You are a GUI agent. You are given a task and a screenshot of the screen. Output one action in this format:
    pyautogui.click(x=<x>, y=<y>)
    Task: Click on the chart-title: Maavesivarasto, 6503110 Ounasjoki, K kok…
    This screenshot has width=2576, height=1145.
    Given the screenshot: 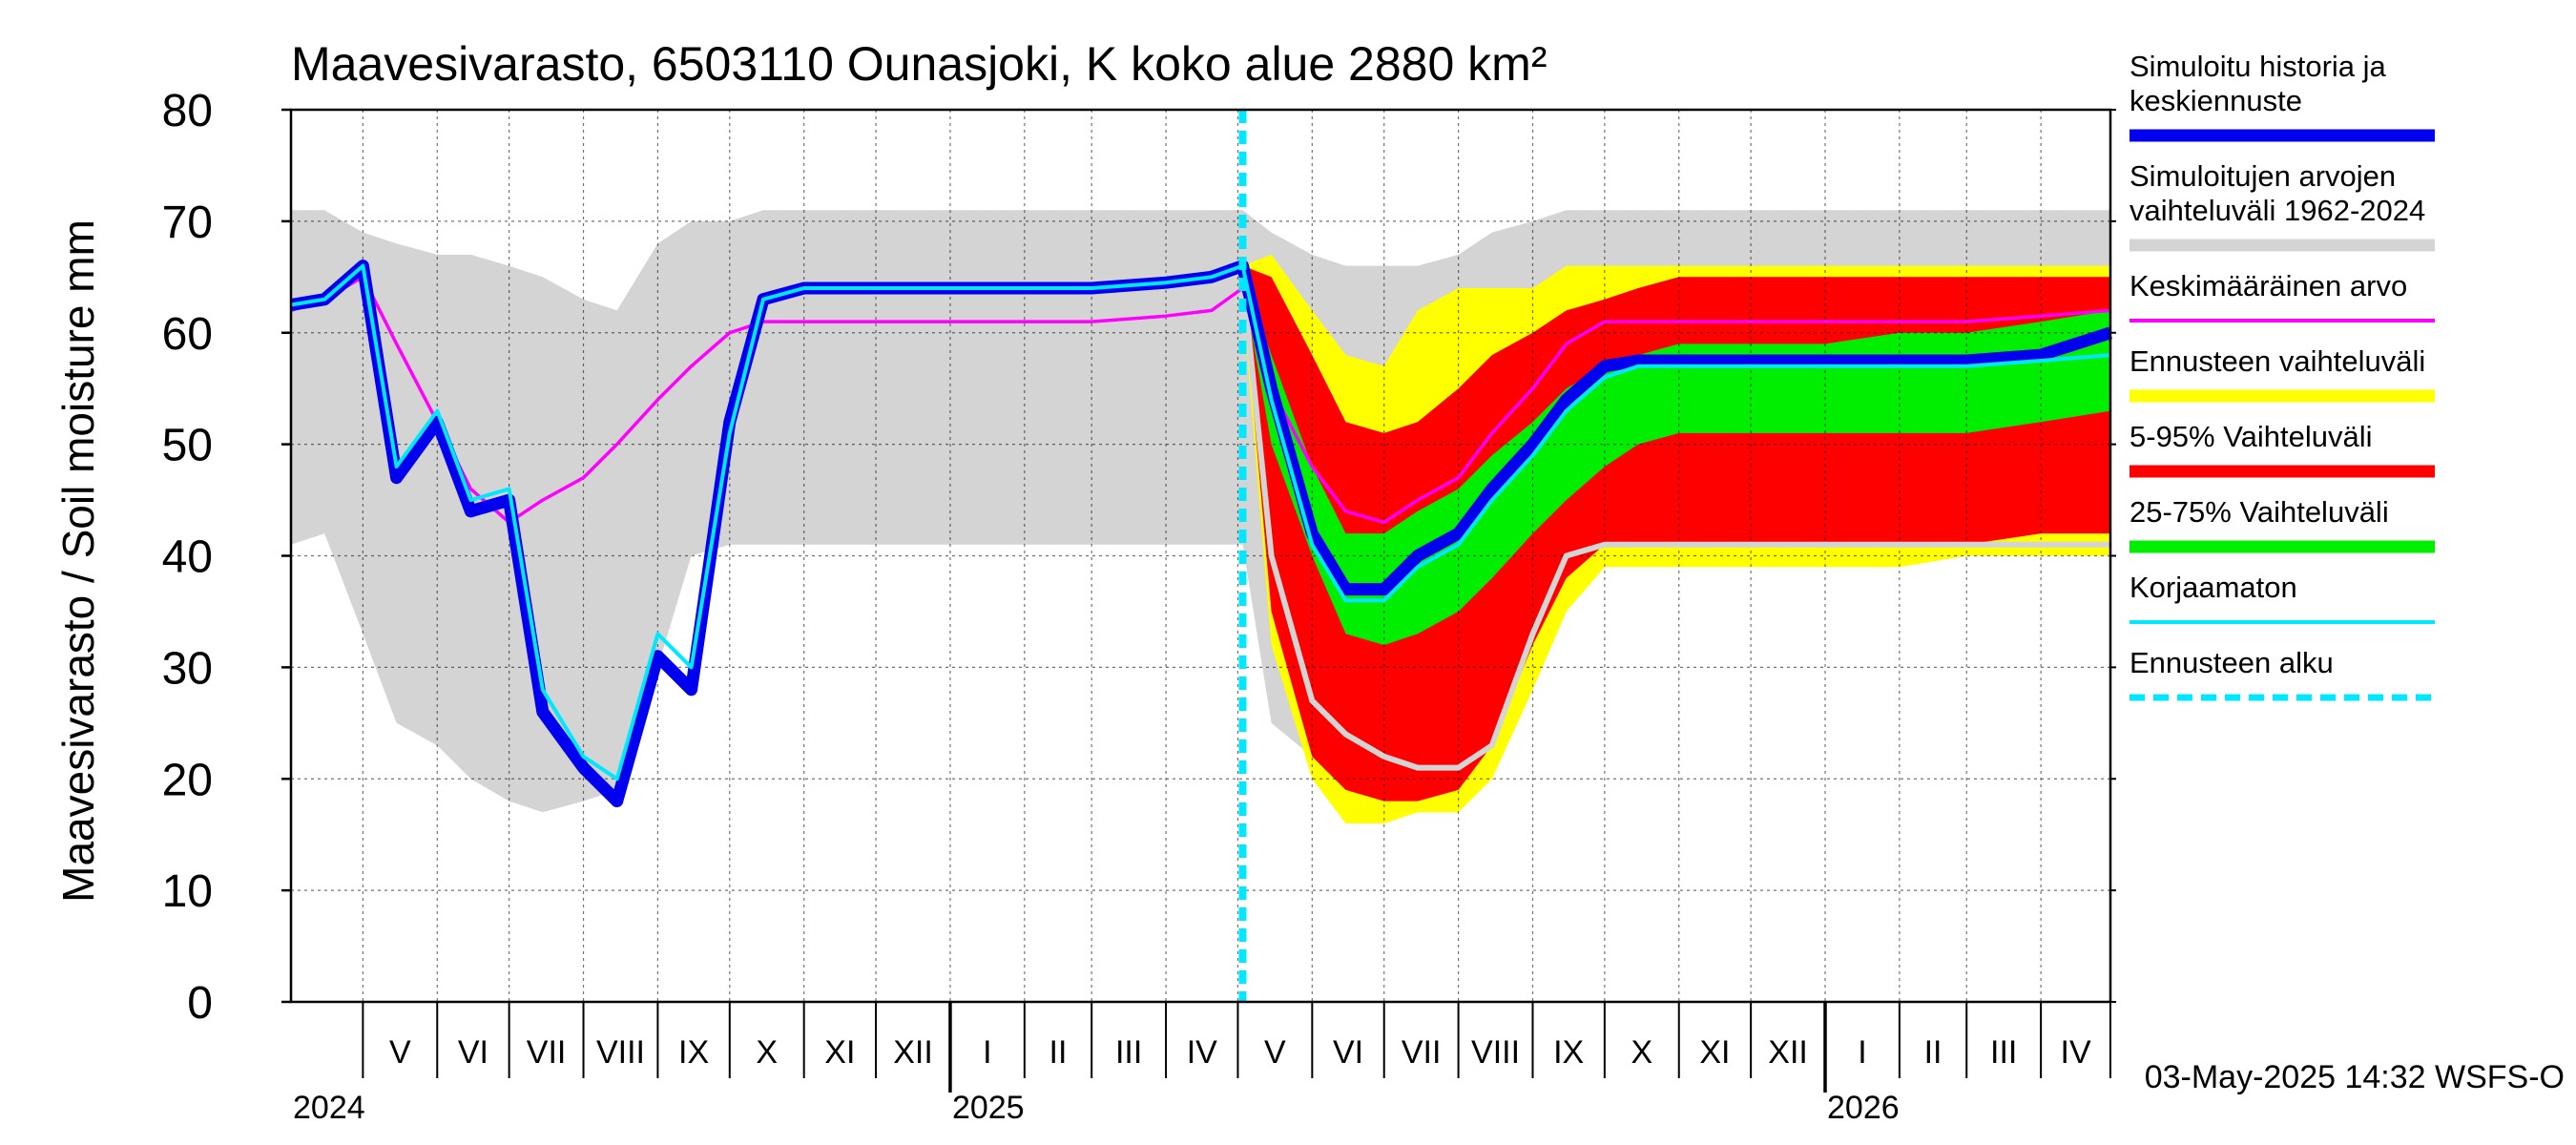 What is the action you would take?
    pyautogui.click(x=919, y=64)
    